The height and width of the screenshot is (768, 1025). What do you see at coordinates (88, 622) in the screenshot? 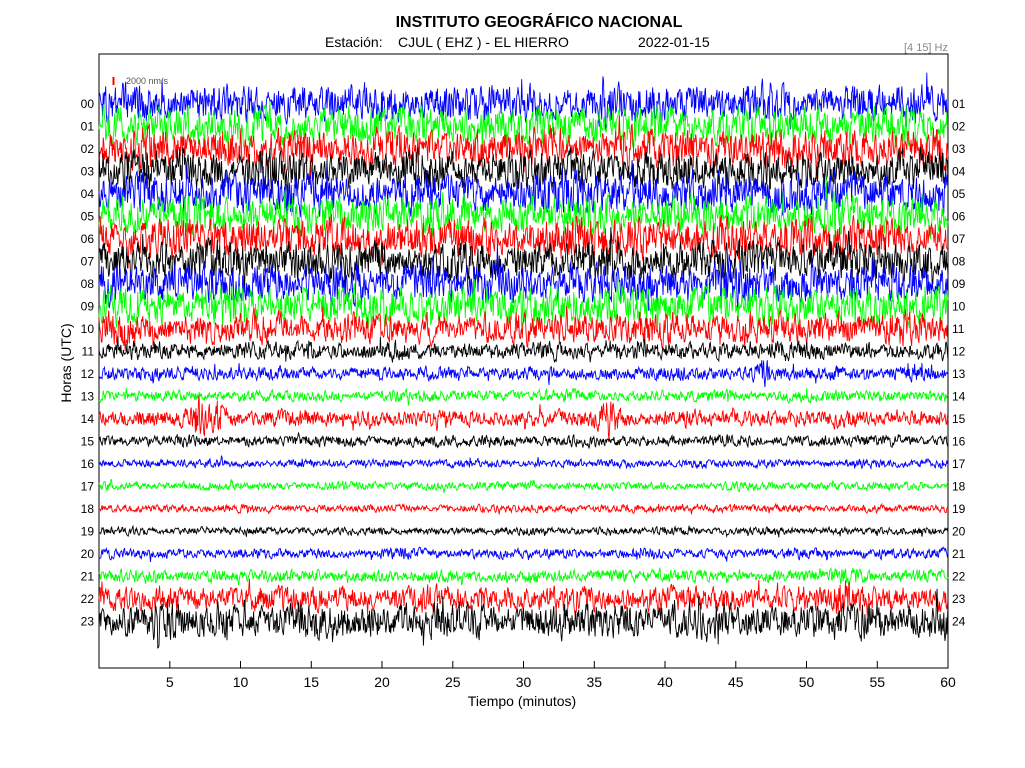
I see `hour-label-left: 23` at bounding box center [88, 622].